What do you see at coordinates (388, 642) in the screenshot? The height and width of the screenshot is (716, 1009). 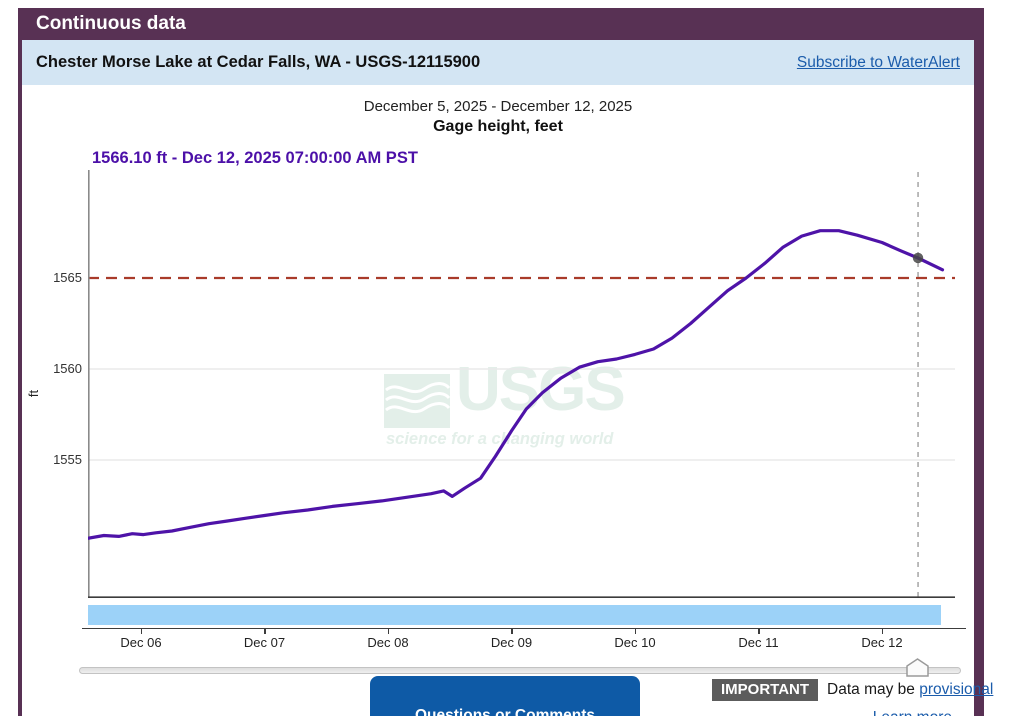 I see `x-tick-label: Dec 08` at bounding box center [388, 642].